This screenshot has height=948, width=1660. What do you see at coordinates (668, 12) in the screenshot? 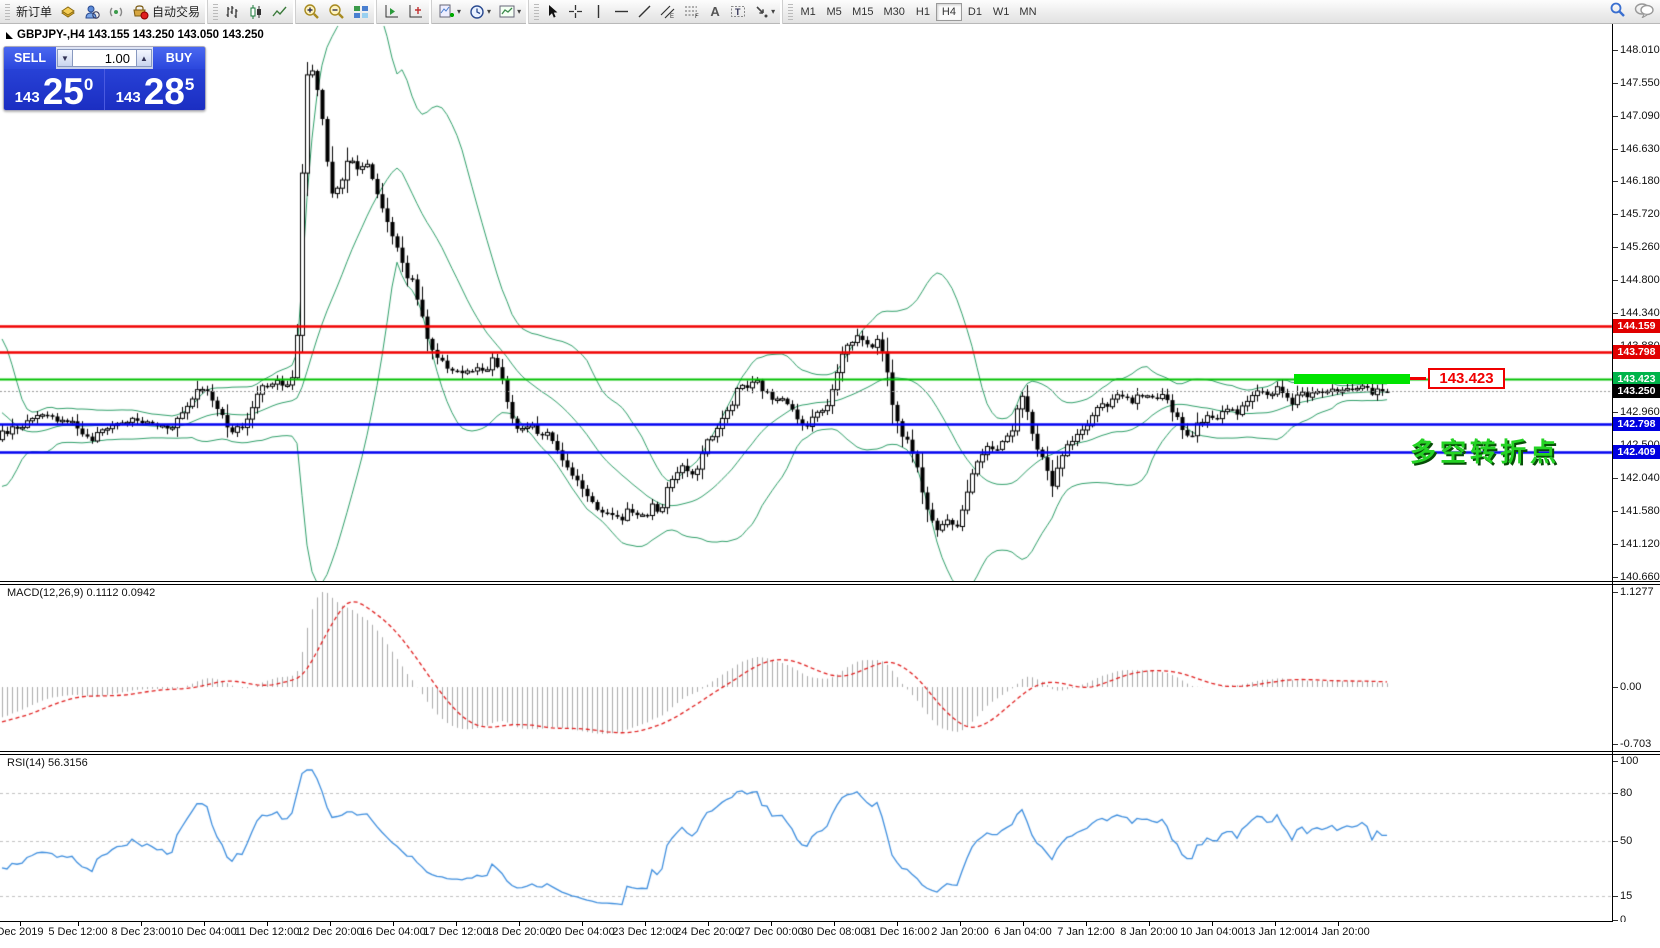
I see `equidistant-channel-icon: E` at bounding box center [668, 12].